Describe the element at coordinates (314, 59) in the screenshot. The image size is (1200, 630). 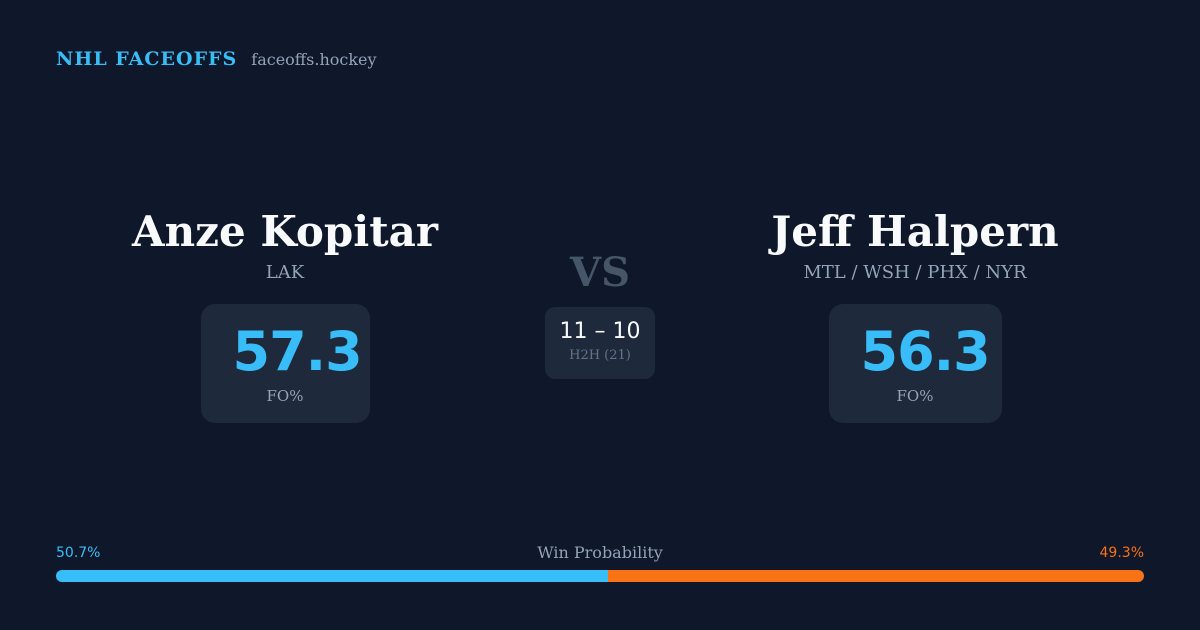
I see `brand-domain: faceoffs.hockey` at that location.